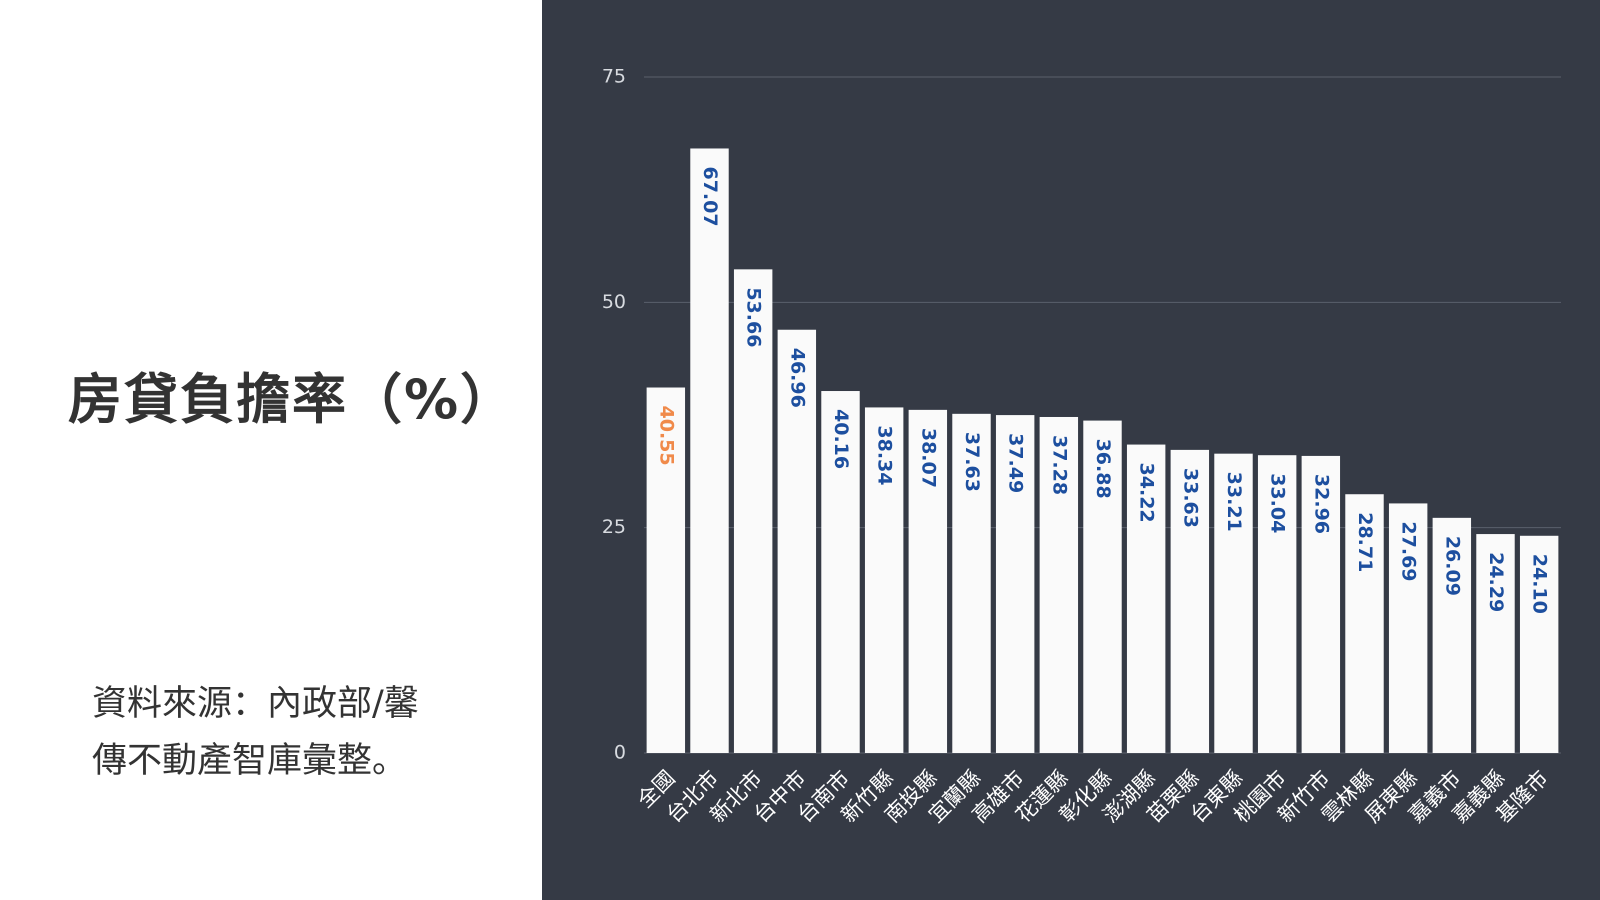 The image size is (1600, 900). What do you see at coordinates (1365, 542) in the screenshot?
I see `value-label: 28.71` at bounding box center [1365, 542].